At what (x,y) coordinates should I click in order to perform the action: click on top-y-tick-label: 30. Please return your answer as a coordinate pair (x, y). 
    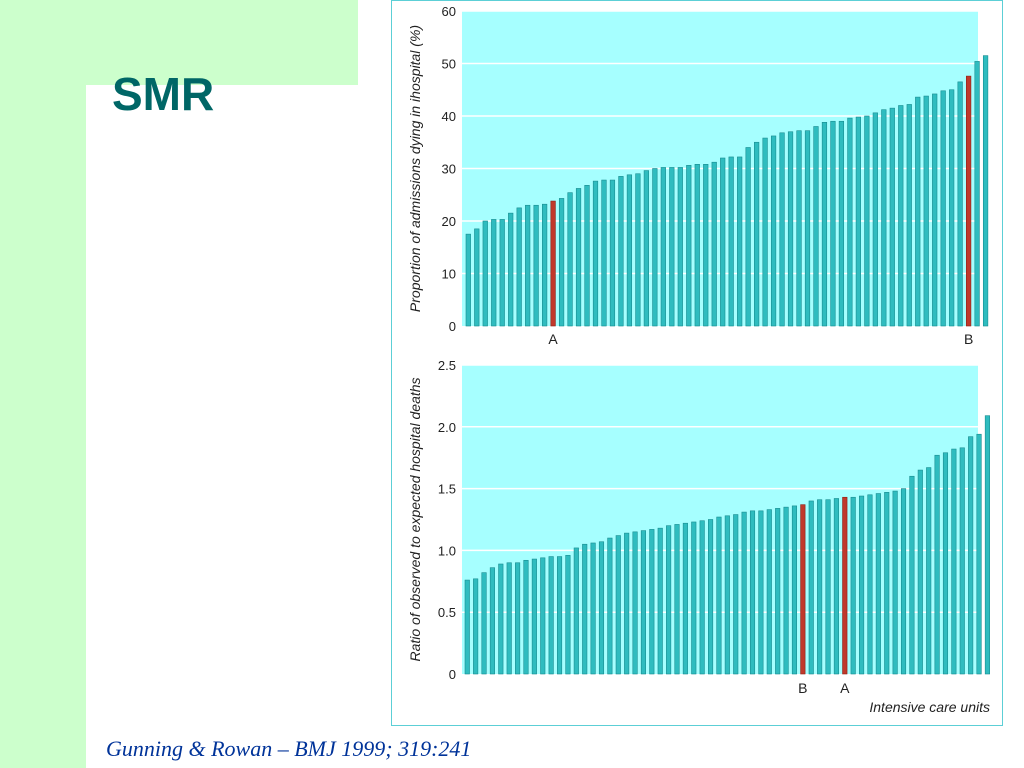
    Looking at the image, I should click on (449, 169).